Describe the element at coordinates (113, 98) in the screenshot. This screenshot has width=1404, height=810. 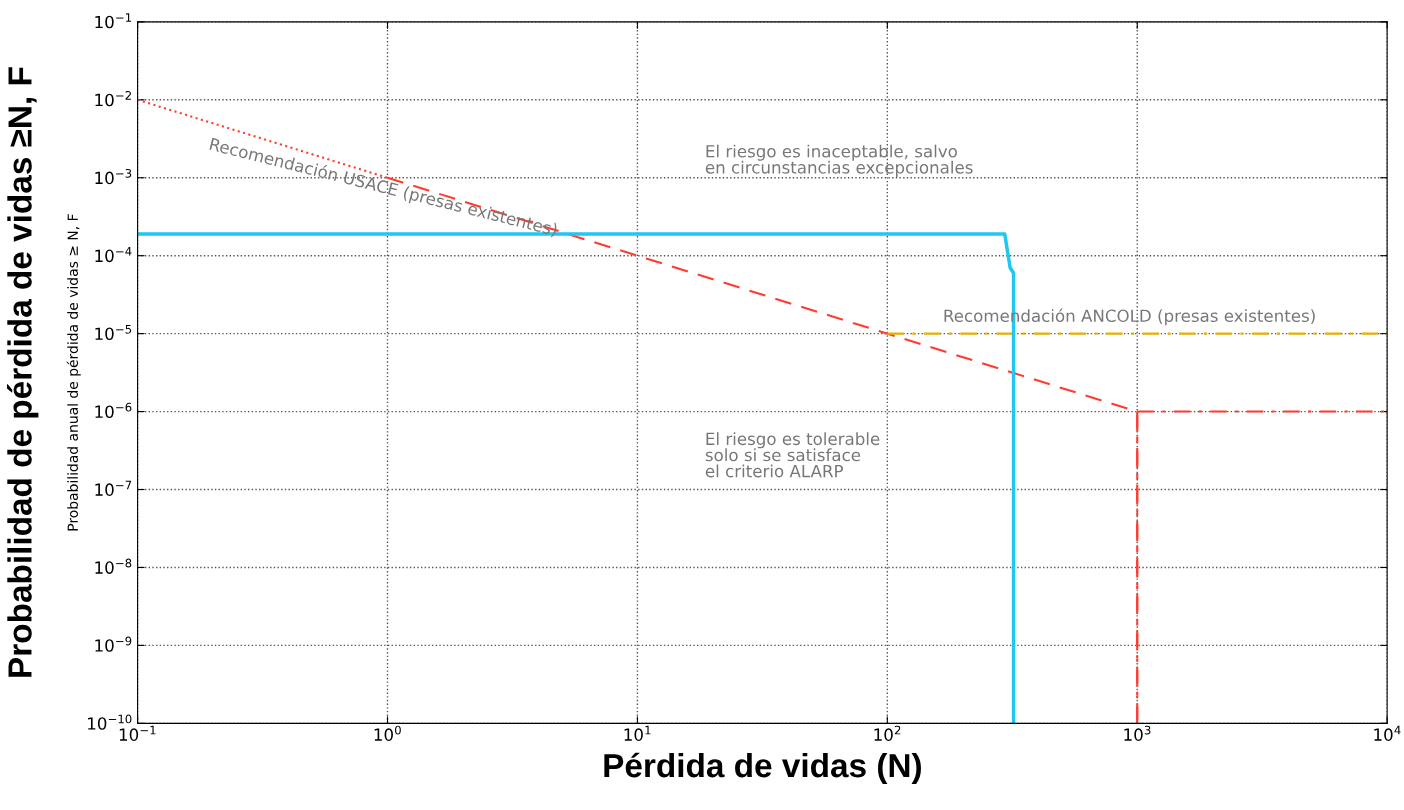
I see `y-tick-label: 10$^{−2}$` at that location.